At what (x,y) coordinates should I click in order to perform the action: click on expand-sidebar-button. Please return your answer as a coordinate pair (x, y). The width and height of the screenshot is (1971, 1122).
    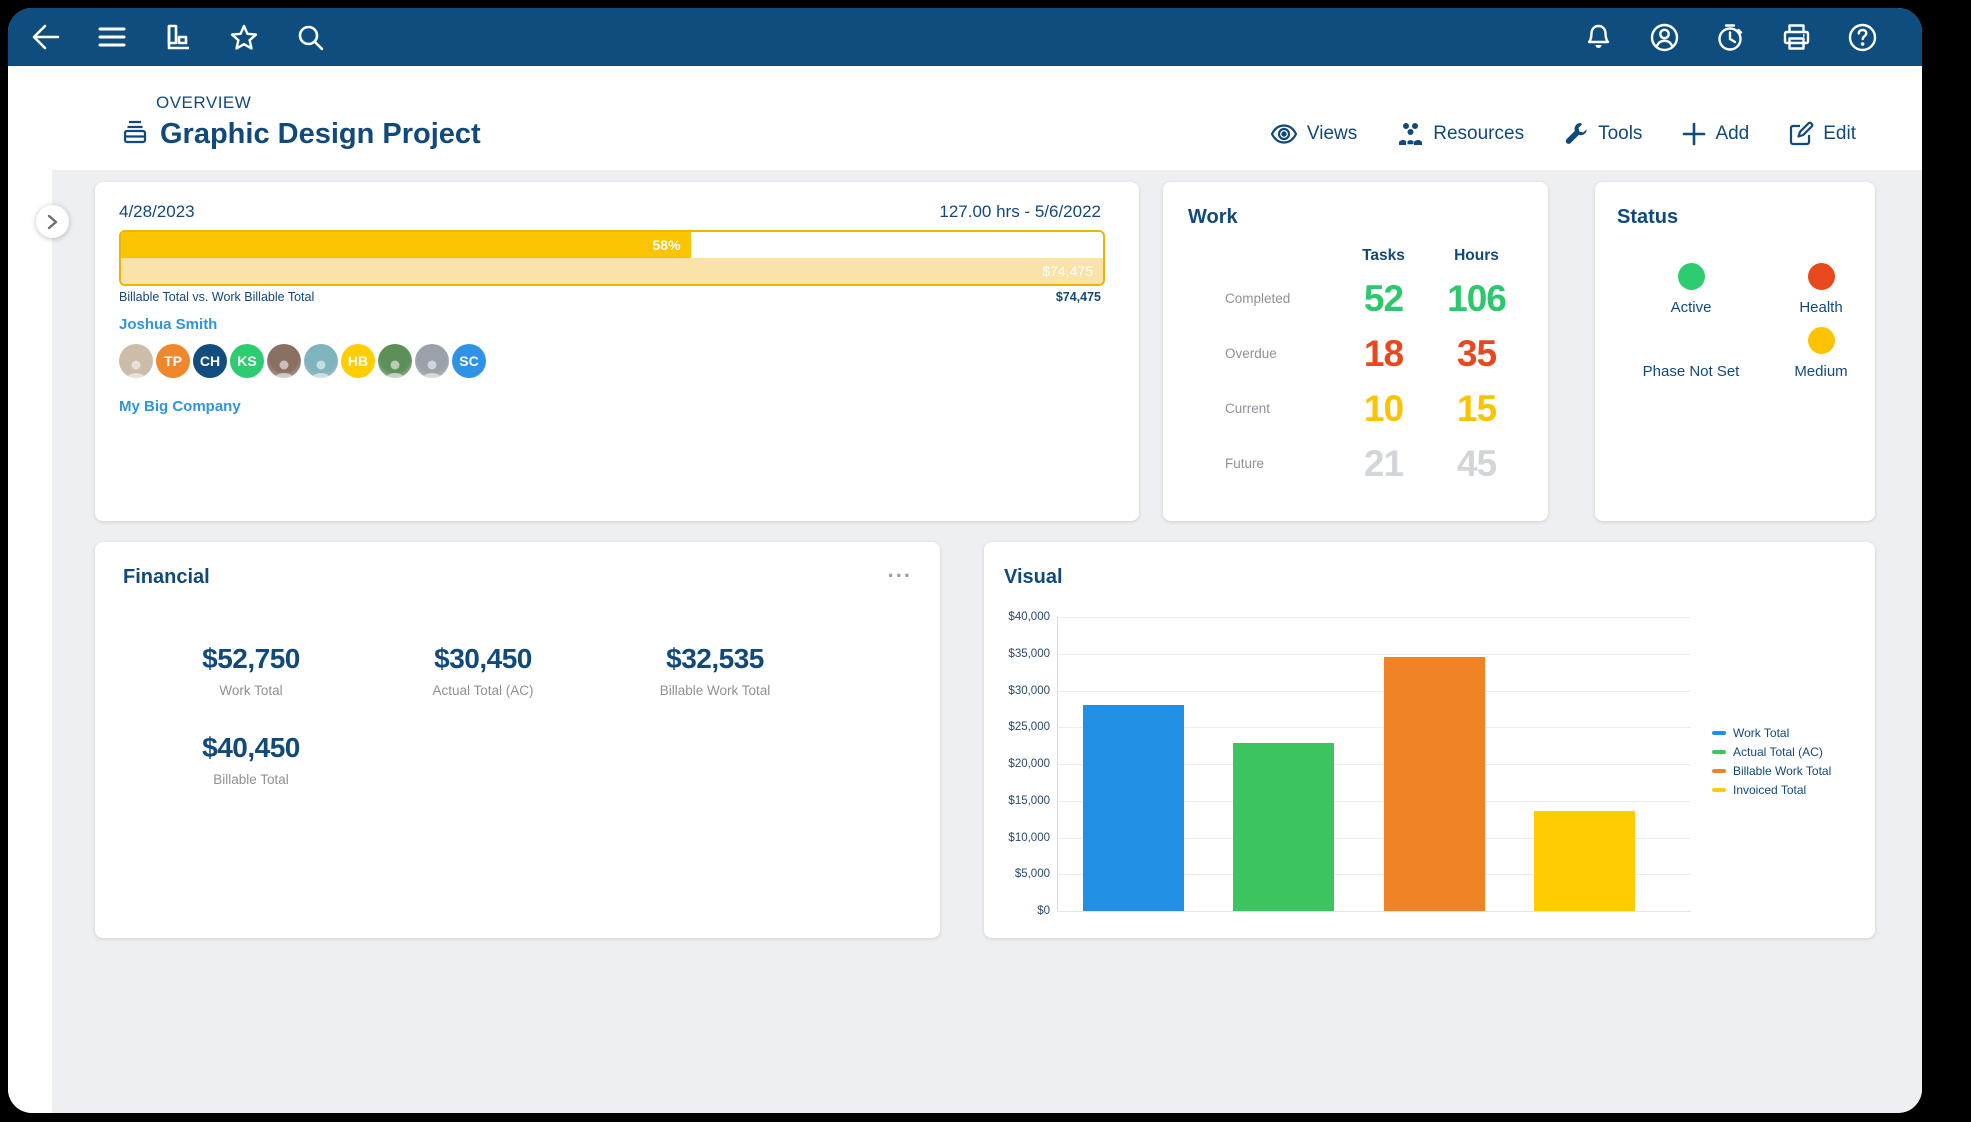
    Looking at the image, I should click on (52, 221).